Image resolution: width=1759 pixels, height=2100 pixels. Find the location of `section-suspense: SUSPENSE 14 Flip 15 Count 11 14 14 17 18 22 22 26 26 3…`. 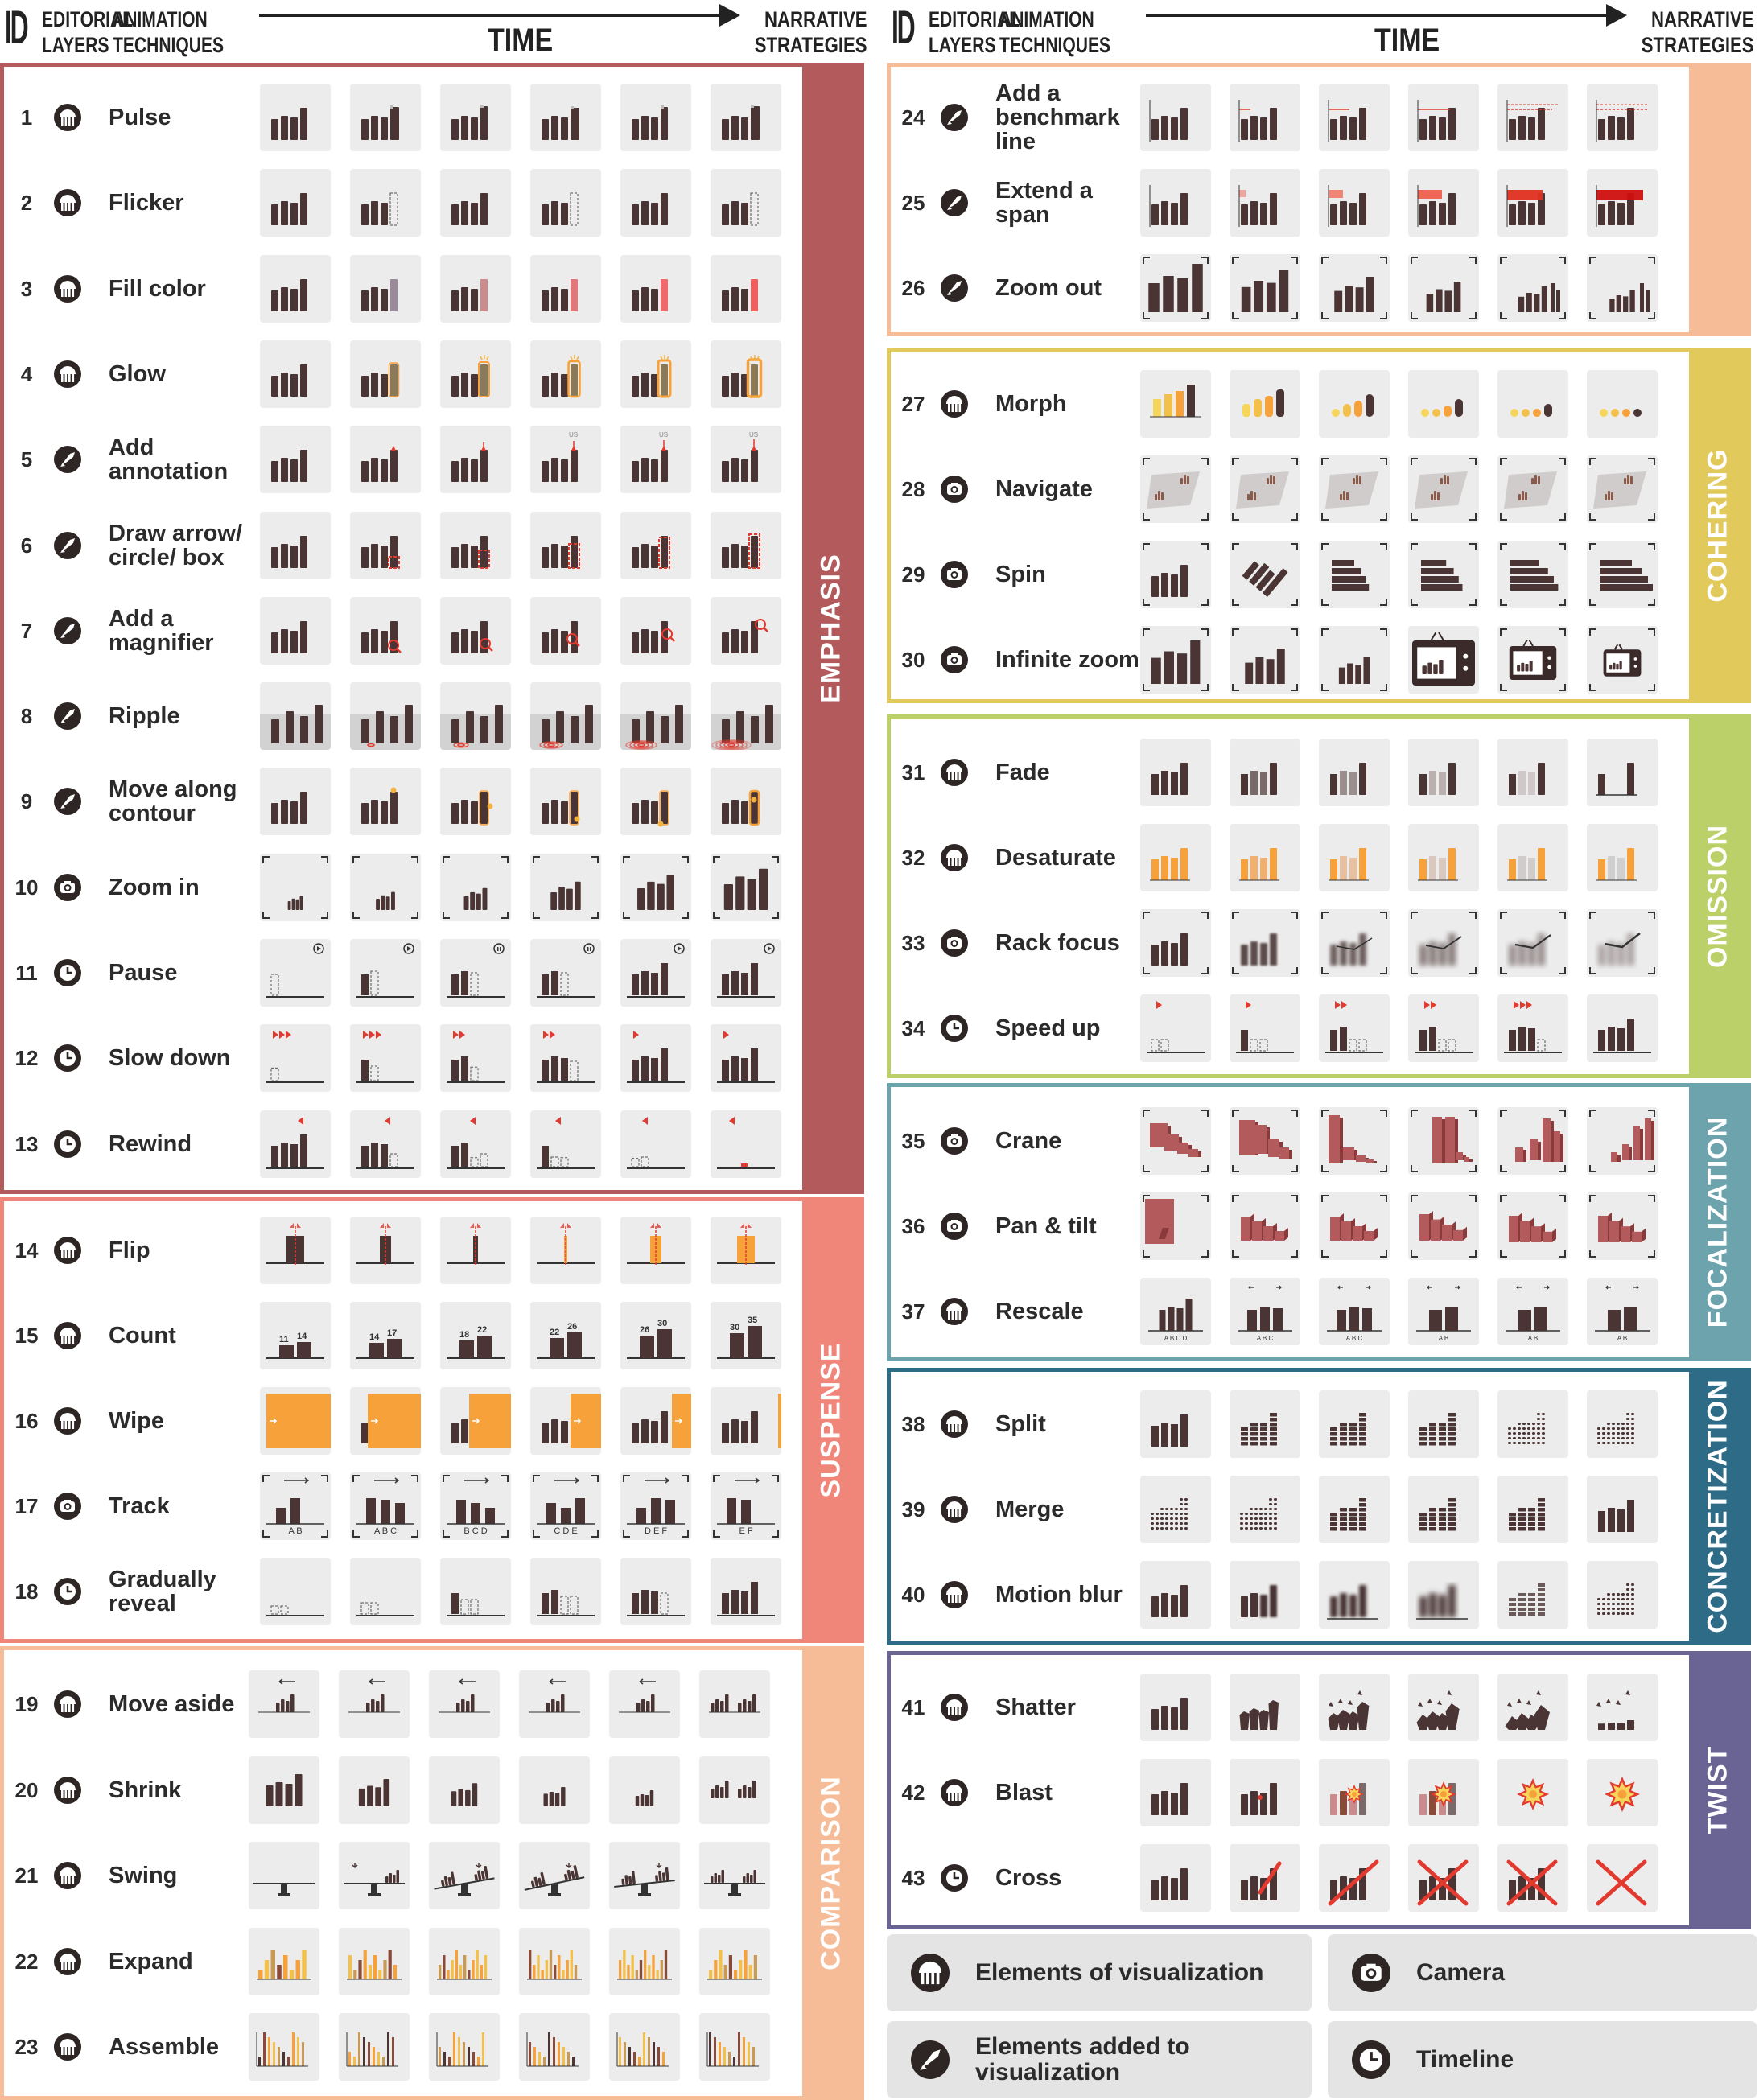

section-suspense: SUSPENSE 14 Flip 15 Count 11 14 14 17 18 22 22 26 26 3… is located at coordinates (432, 1420).